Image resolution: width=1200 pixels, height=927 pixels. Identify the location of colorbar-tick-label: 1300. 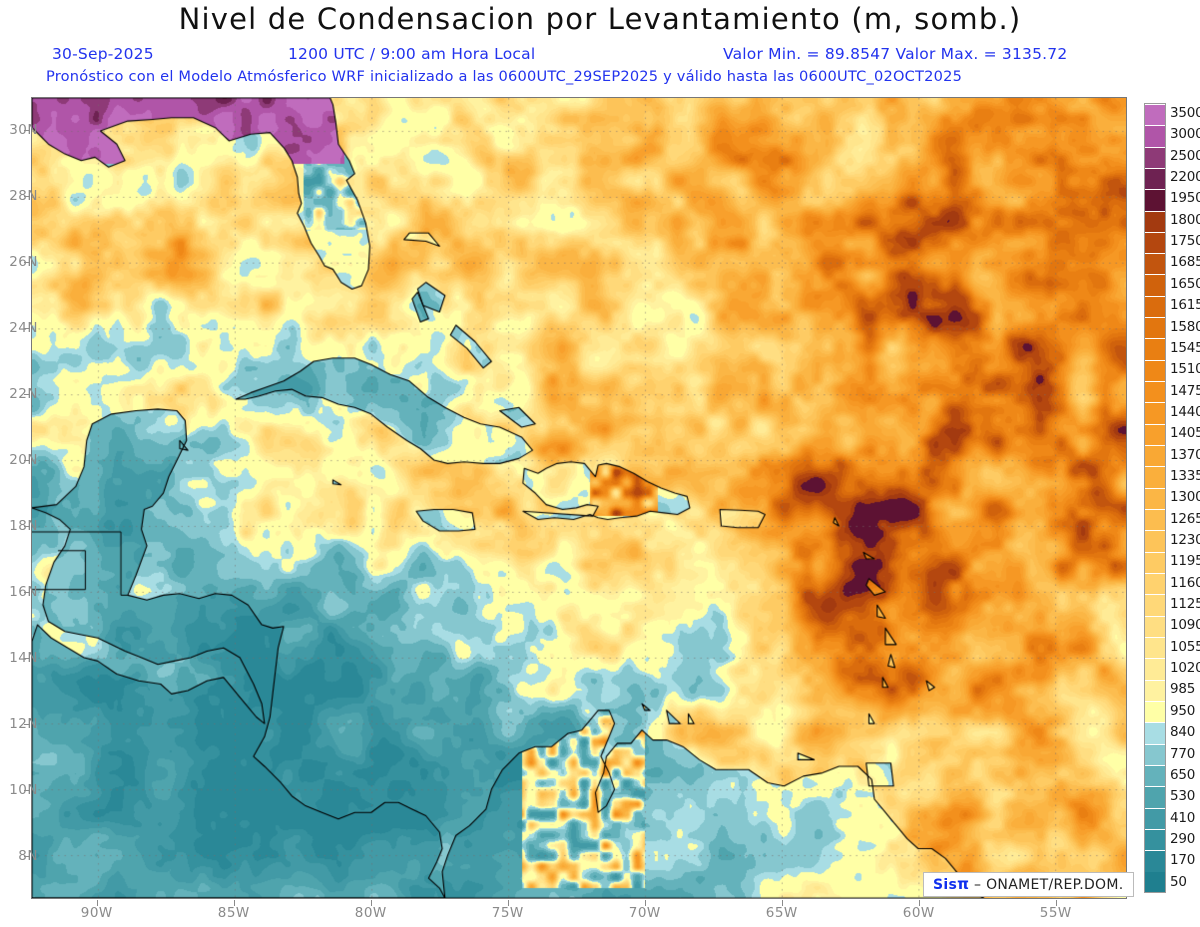
(1185, 497).